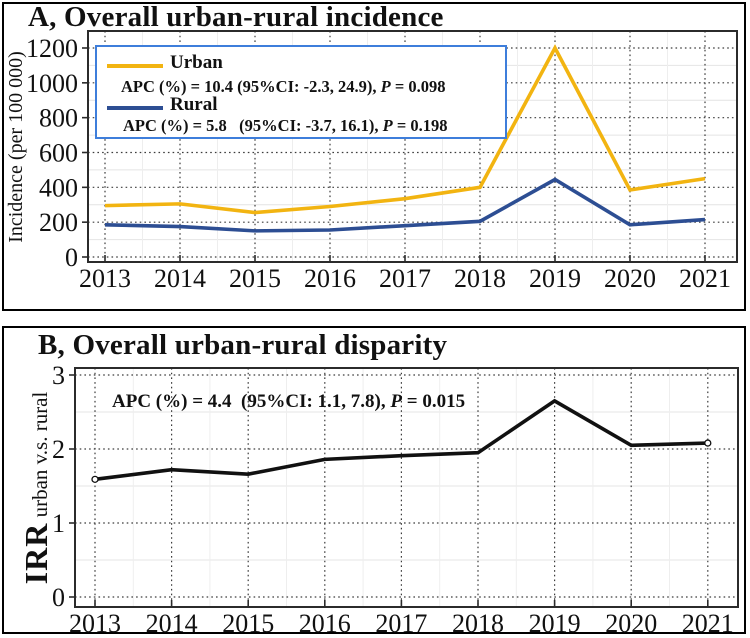  I want to click on panel-a-title: A, Overall urban-rural incidence, so click(236, 17).